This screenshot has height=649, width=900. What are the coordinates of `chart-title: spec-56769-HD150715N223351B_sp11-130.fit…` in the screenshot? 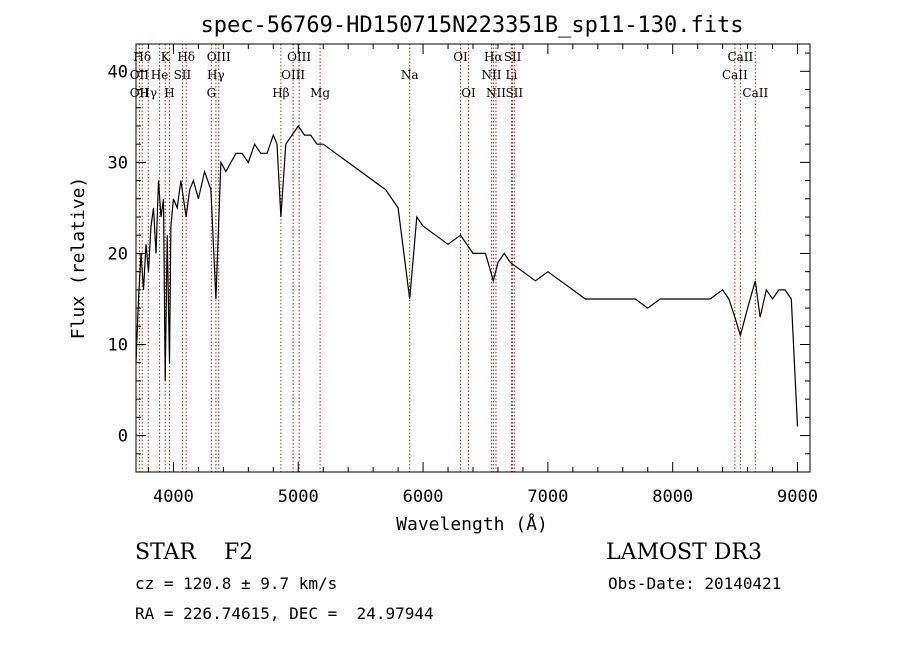 It's located at (471, 25).